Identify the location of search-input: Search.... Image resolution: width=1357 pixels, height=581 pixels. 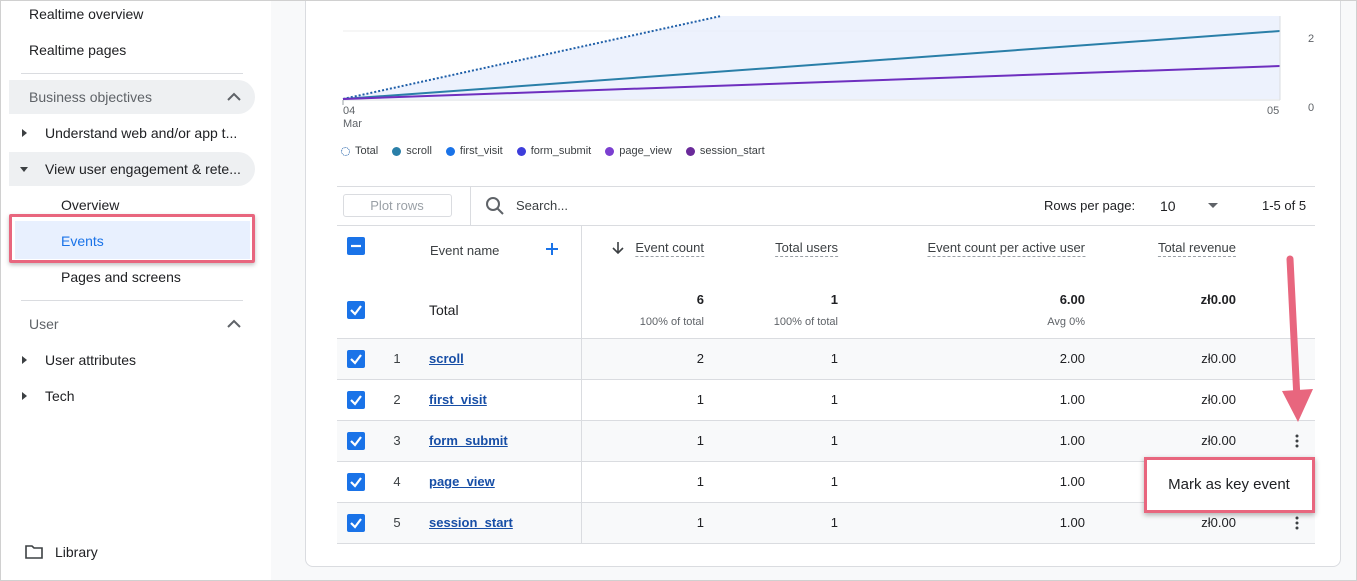
(542, 205).